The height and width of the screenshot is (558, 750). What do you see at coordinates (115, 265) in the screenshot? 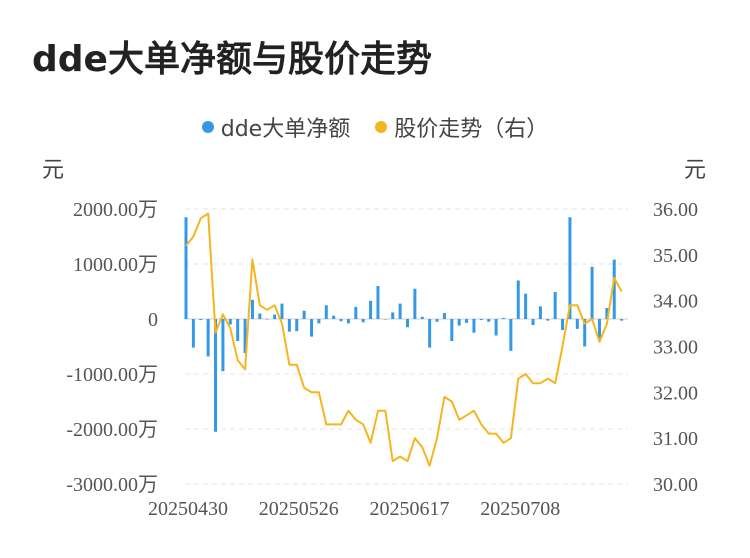
I see `left-tick-label: 1000.00万` at bounding box center [115, 265].